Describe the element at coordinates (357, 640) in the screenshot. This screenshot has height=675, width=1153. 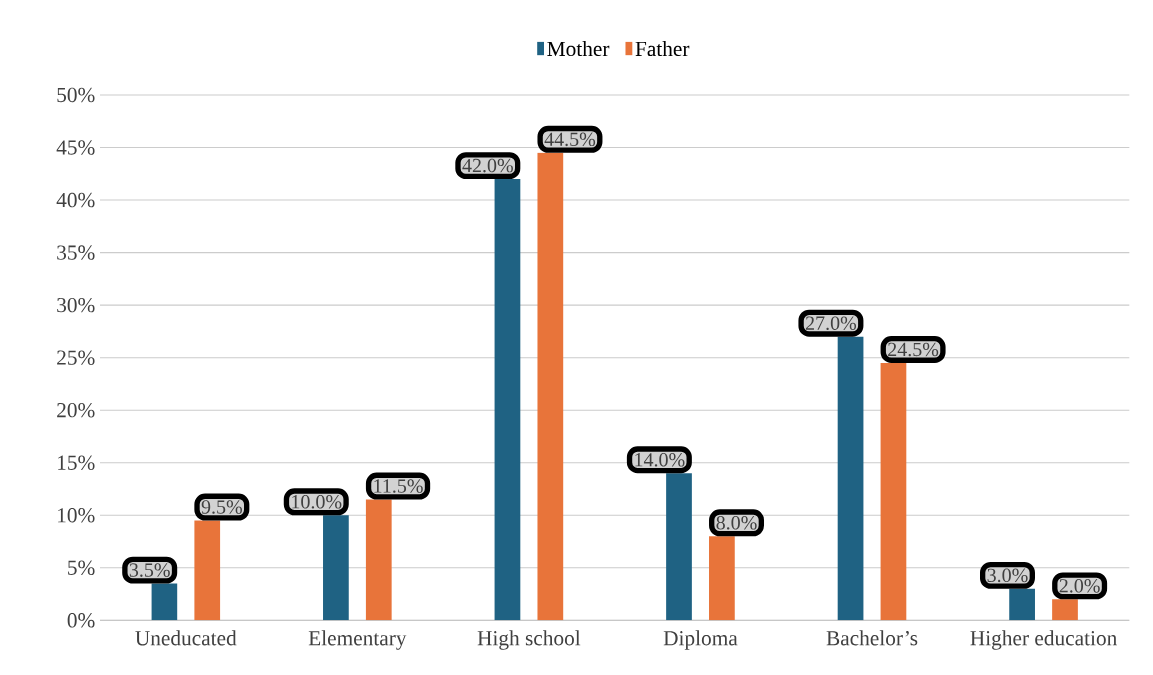
I see `x-tick-label: Elementary` at that location.